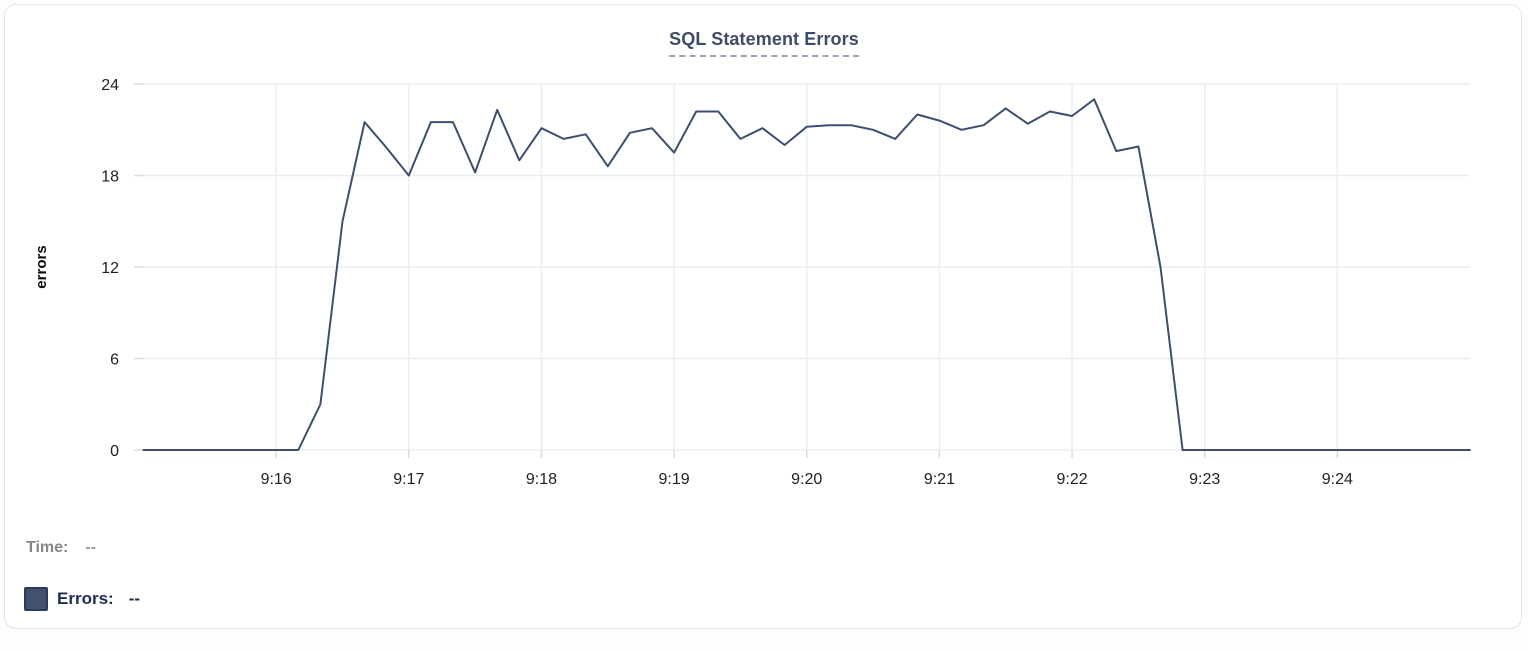 The width and height of the screenshot is (1528, 652). What do you see at coordinates (110, 177) in the screenshot?
I see `y-tick-label: 18` at bounding box center [110, 177].